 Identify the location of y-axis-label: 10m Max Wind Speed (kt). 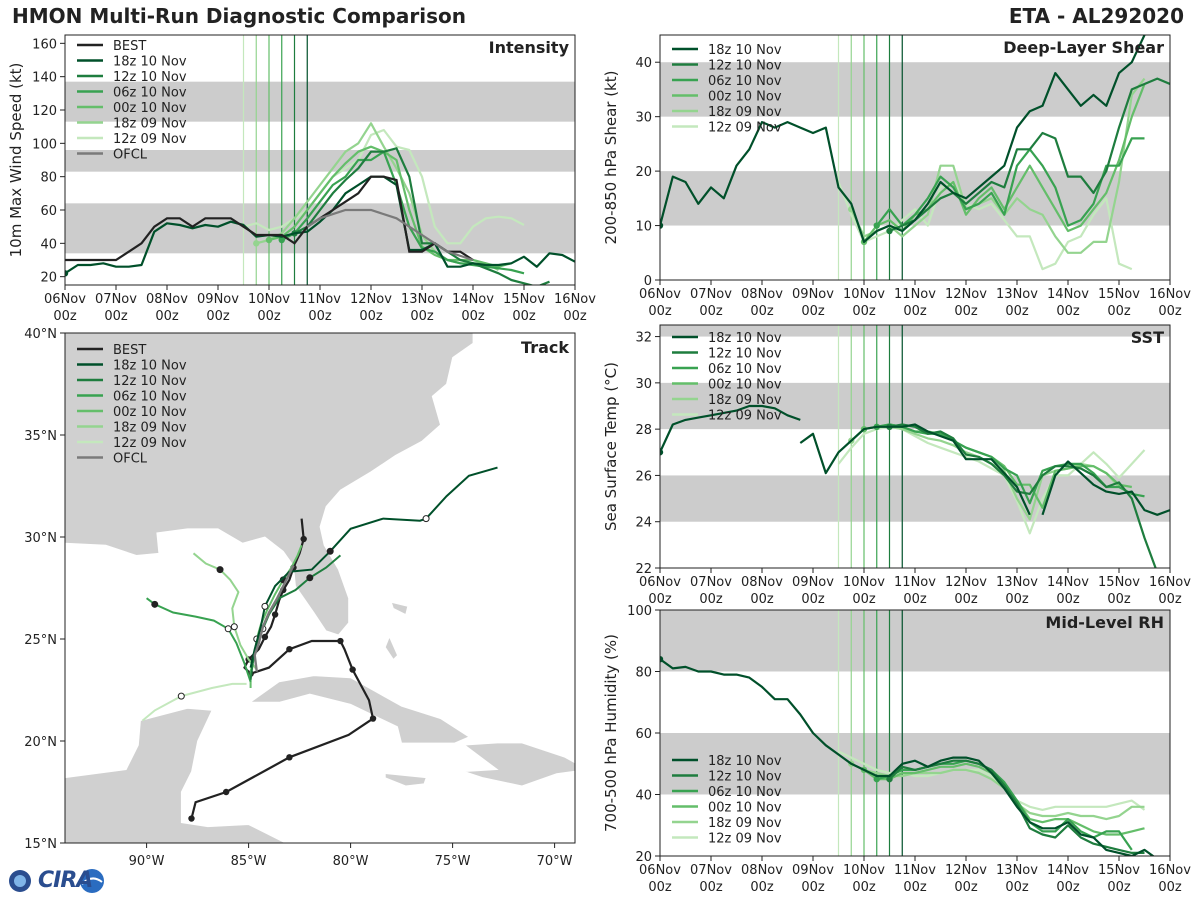
(16, 160).